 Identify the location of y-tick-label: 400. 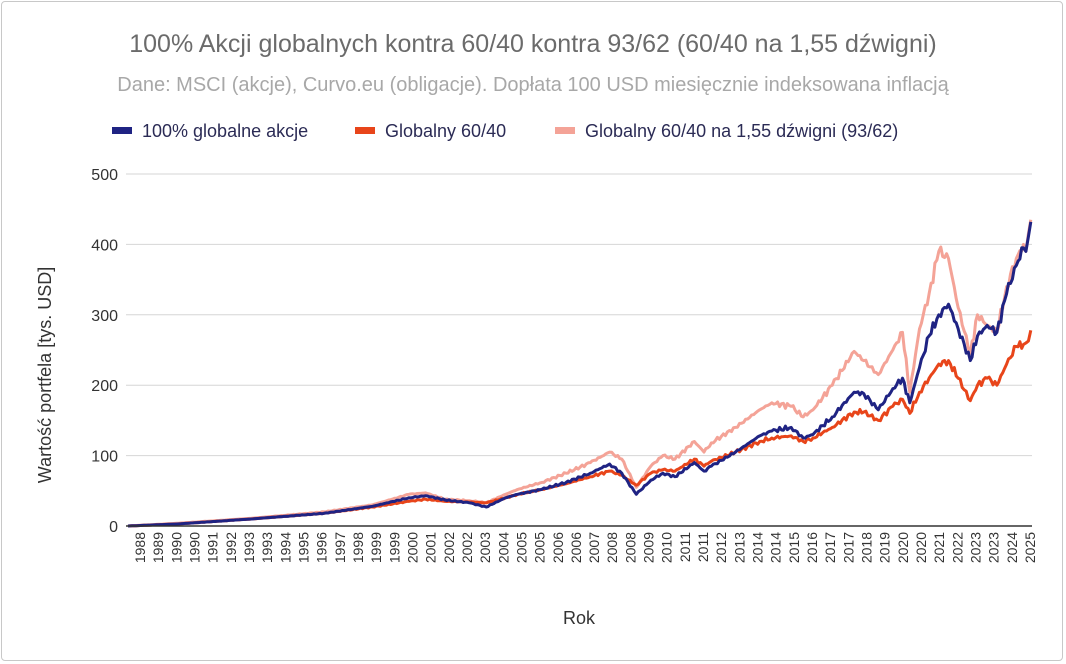
(104, 245).